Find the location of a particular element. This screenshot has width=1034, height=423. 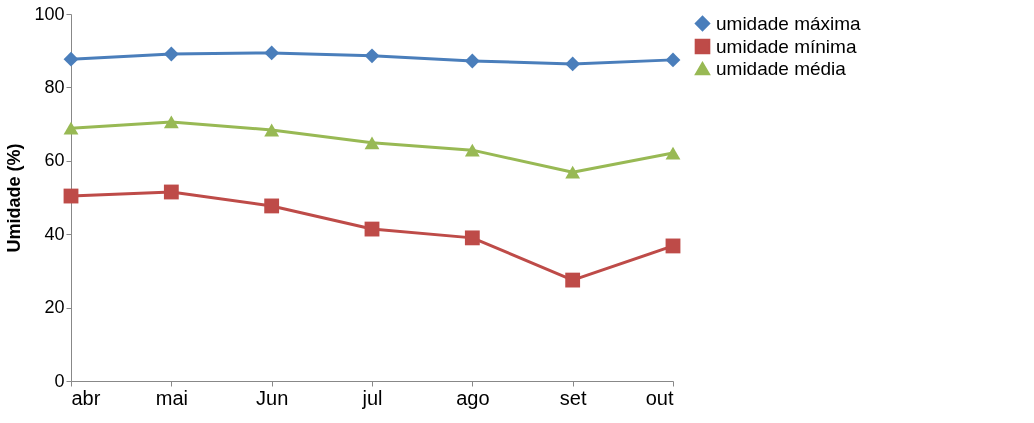

x-tick-label: jul is located at coordinates (372, 397).